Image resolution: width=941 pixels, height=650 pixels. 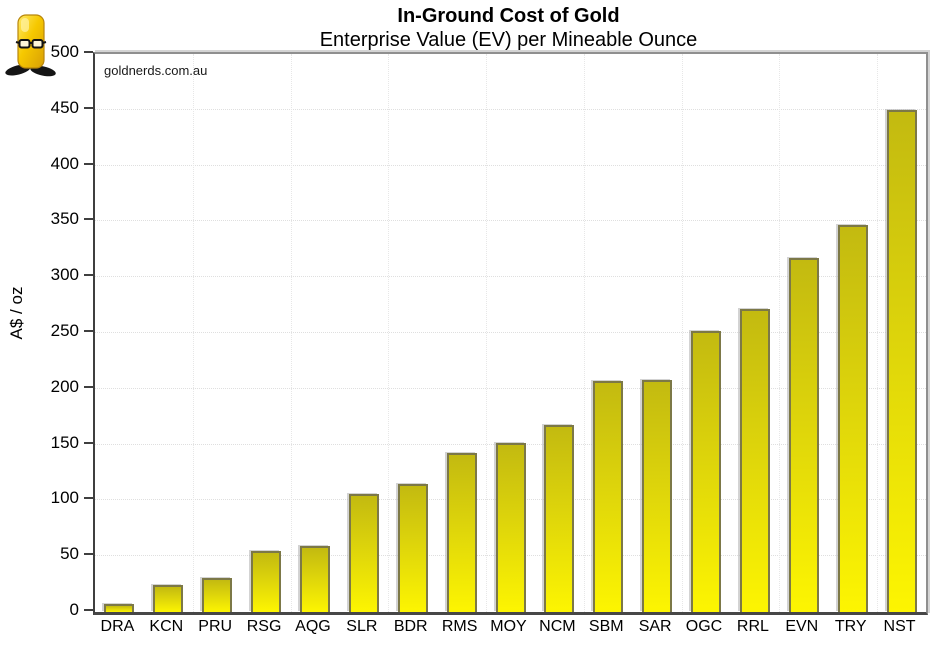 What do you see at coordinates (852, 418) in the screenshot?
I see `bar-try` at bounding box center [852, 418].